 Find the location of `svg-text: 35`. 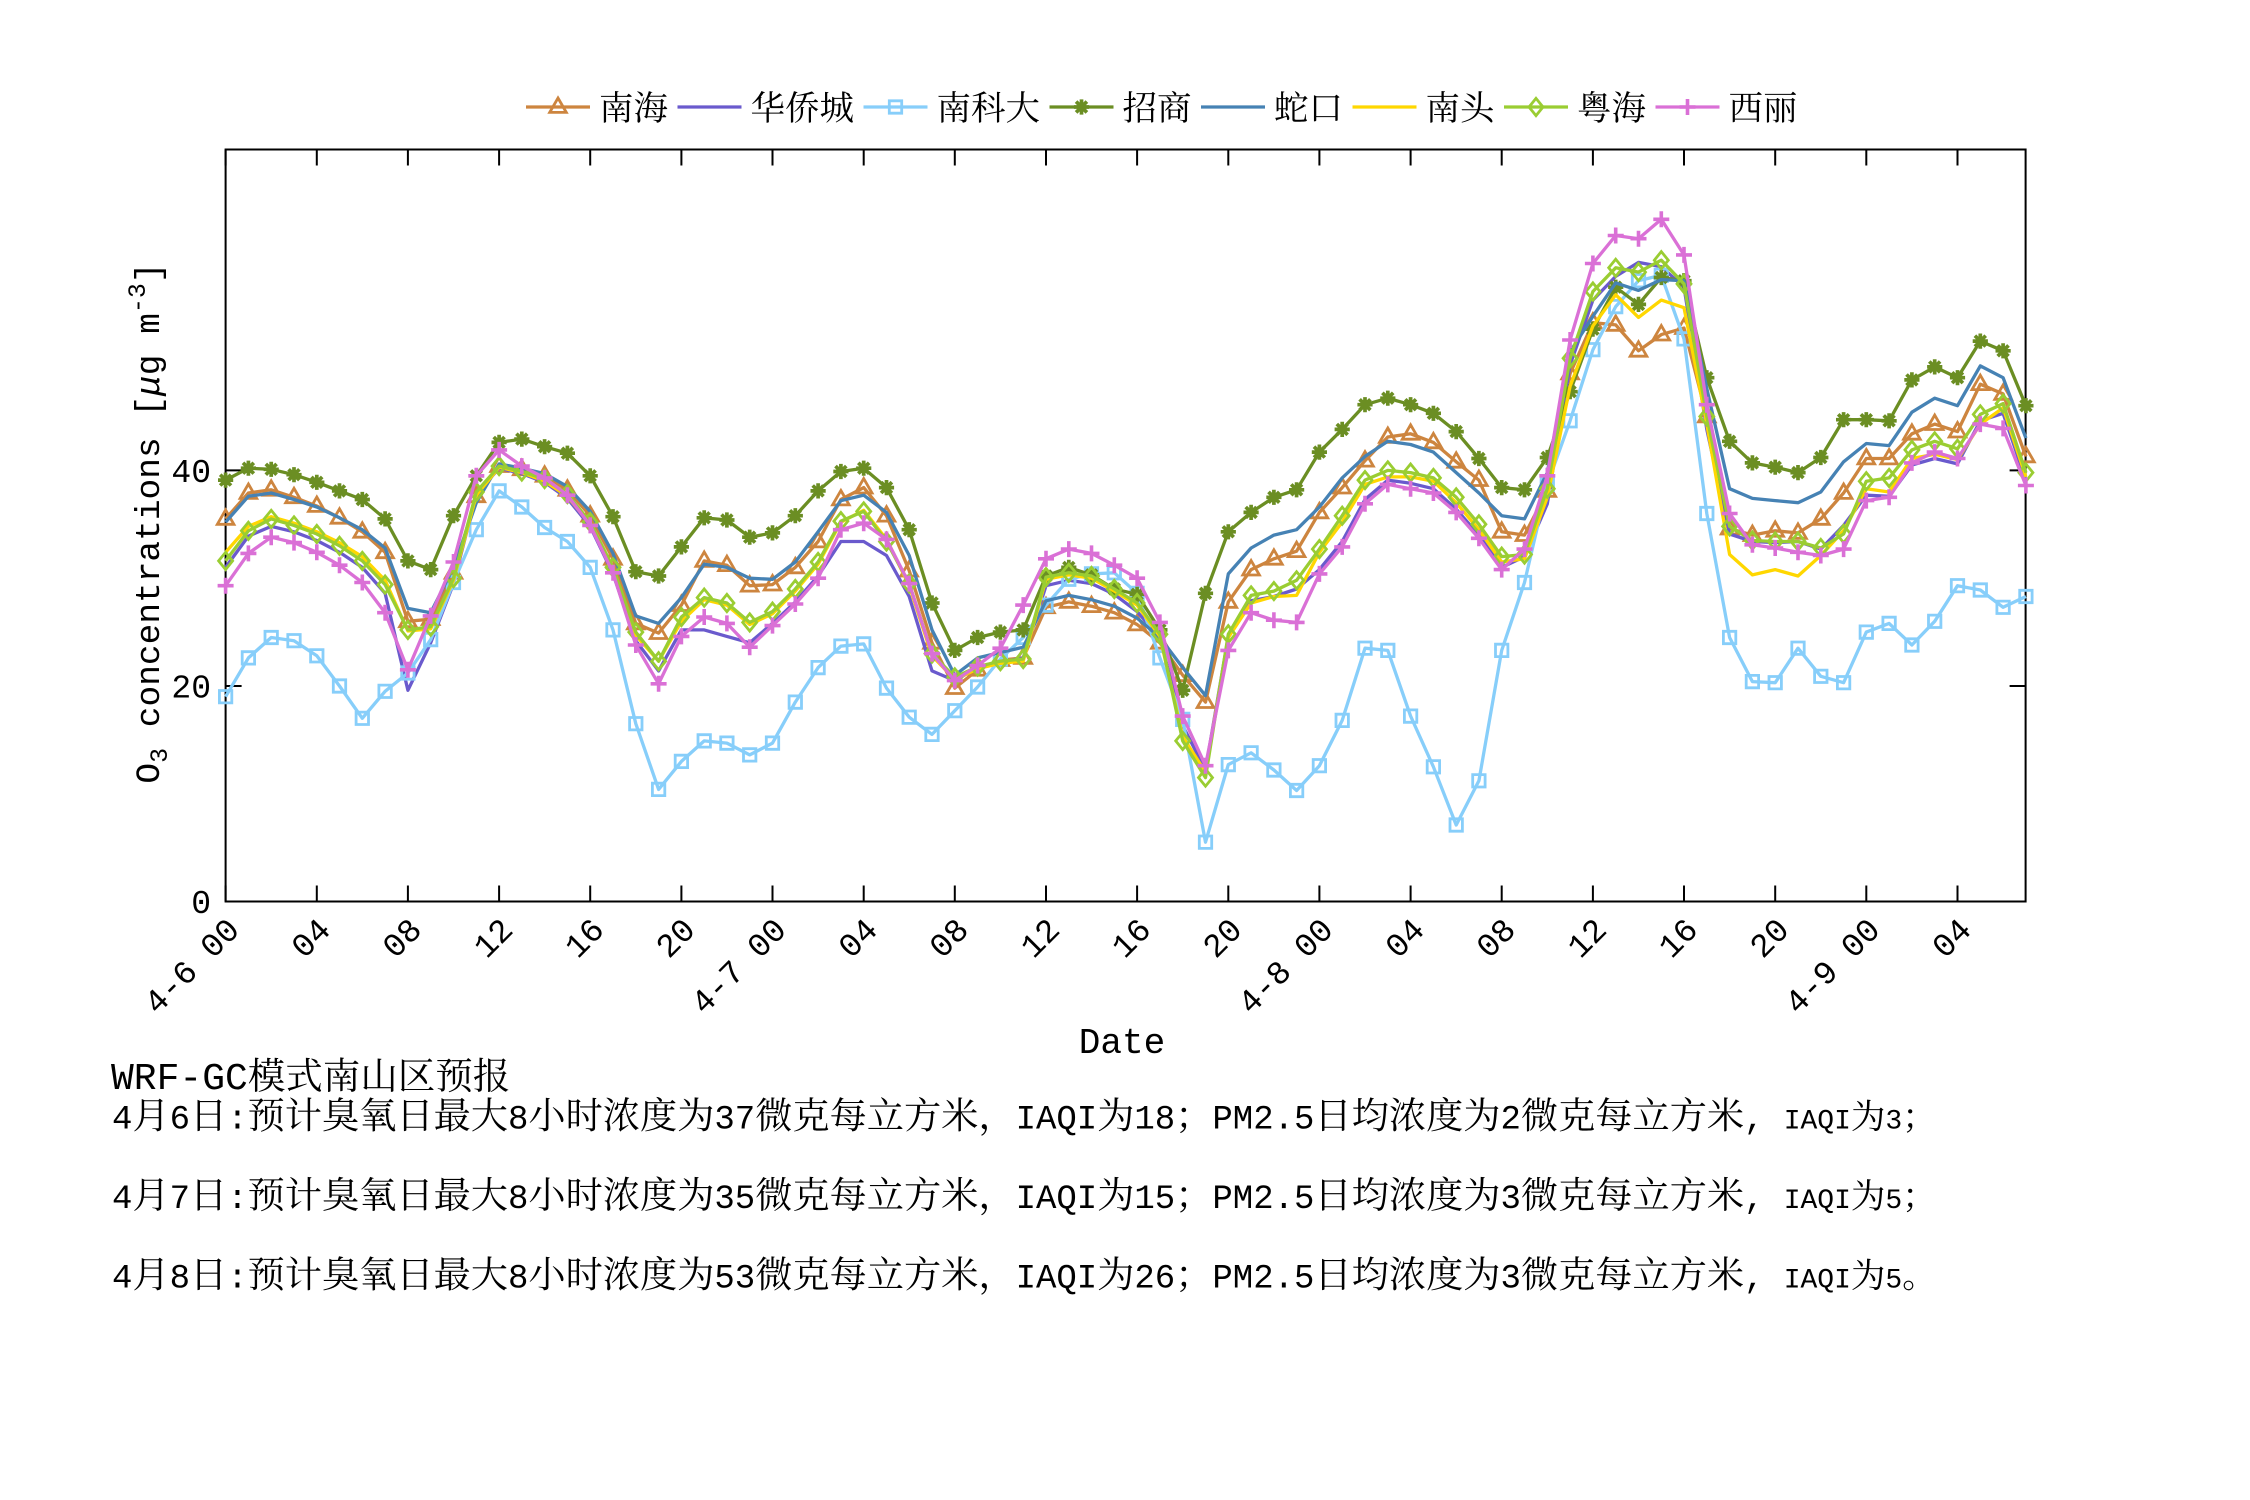

svg-text: 35 is located at coordinates (734, 1200).